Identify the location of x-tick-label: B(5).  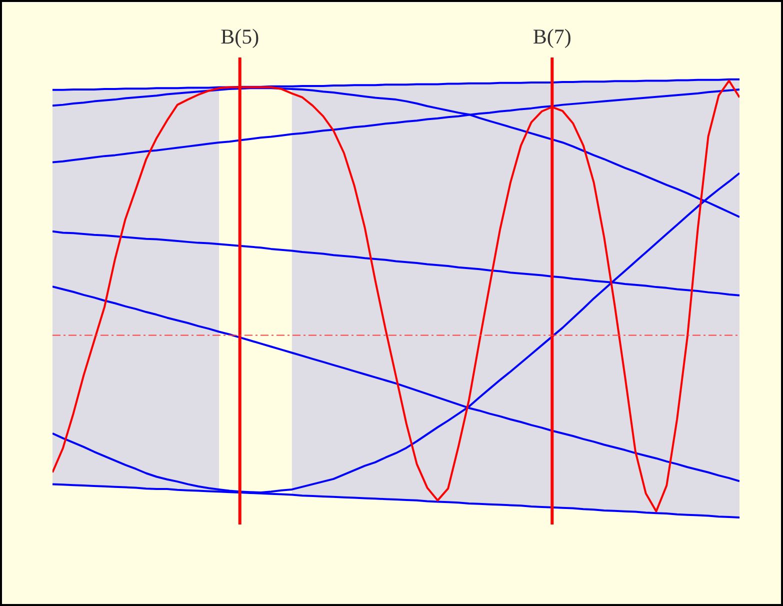
(240, 36).